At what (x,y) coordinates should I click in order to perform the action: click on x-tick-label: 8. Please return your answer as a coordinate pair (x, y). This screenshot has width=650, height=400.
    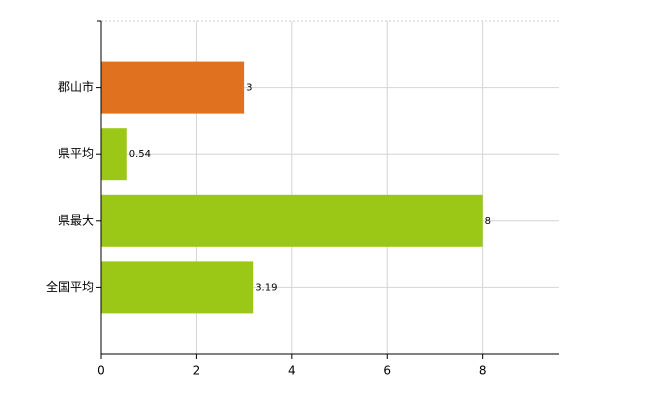
    Looking at the image, I should click on (483, 371).